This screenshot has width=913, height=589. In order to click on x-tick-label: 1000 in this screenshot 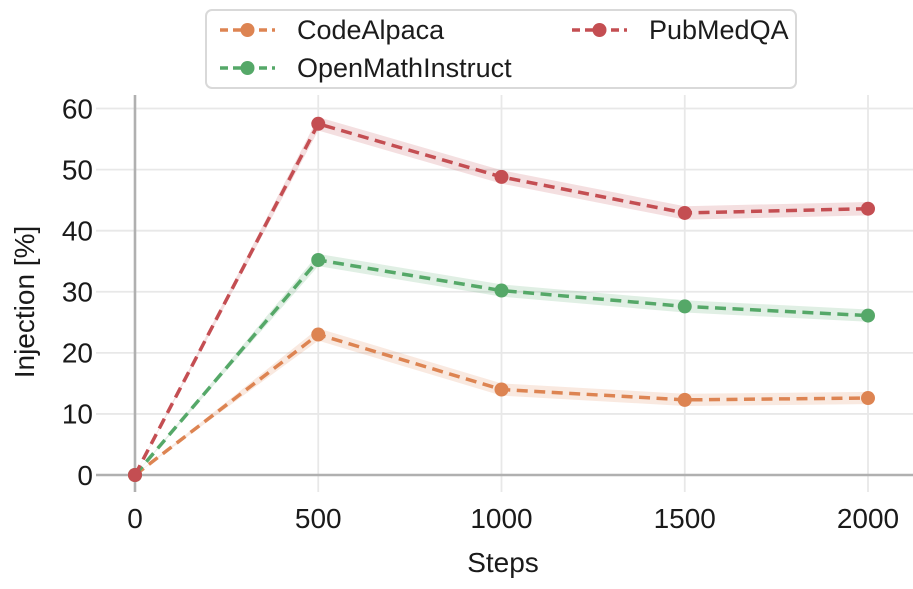, I will do `click(501, 518)`.